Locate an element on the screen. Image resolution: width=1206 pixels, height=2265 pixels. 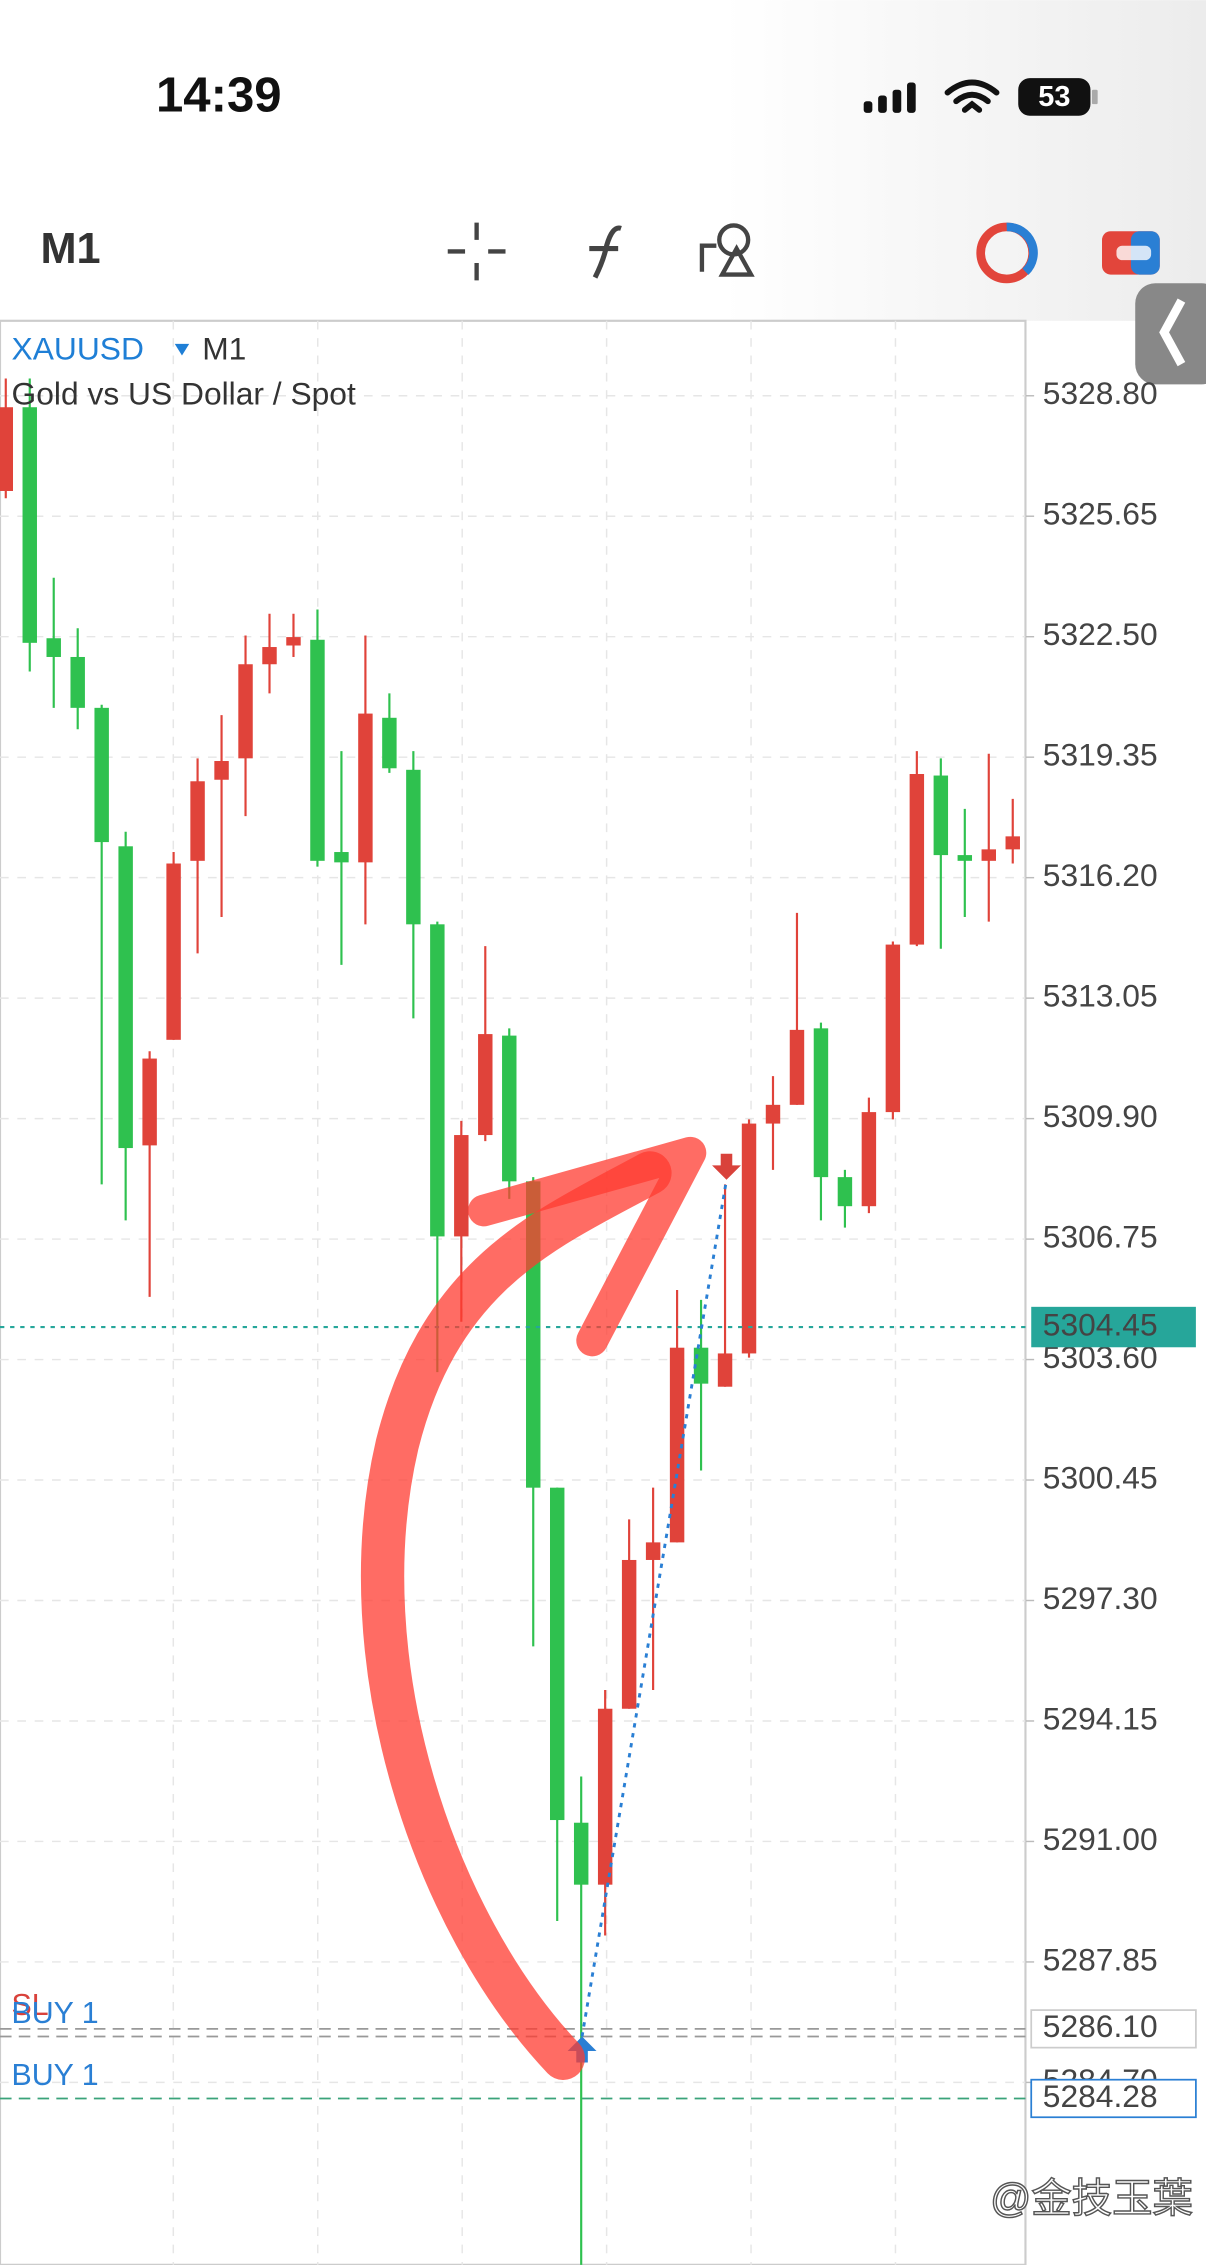
wifi-icon is located at coordinates (972, 96).